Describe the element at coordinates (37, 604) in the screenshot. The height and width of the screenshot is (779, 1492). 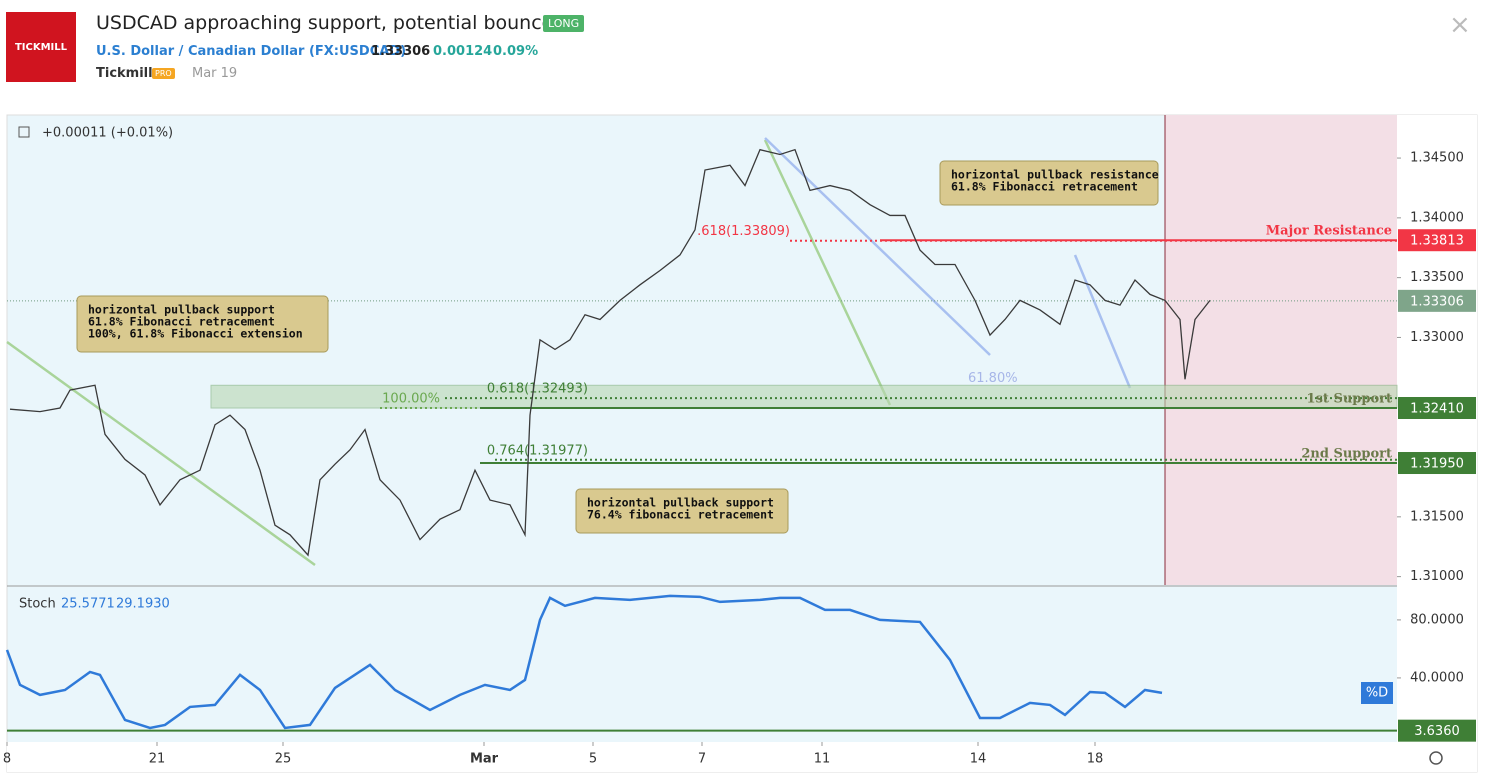
I see `legend-name: Stoch` at that location.